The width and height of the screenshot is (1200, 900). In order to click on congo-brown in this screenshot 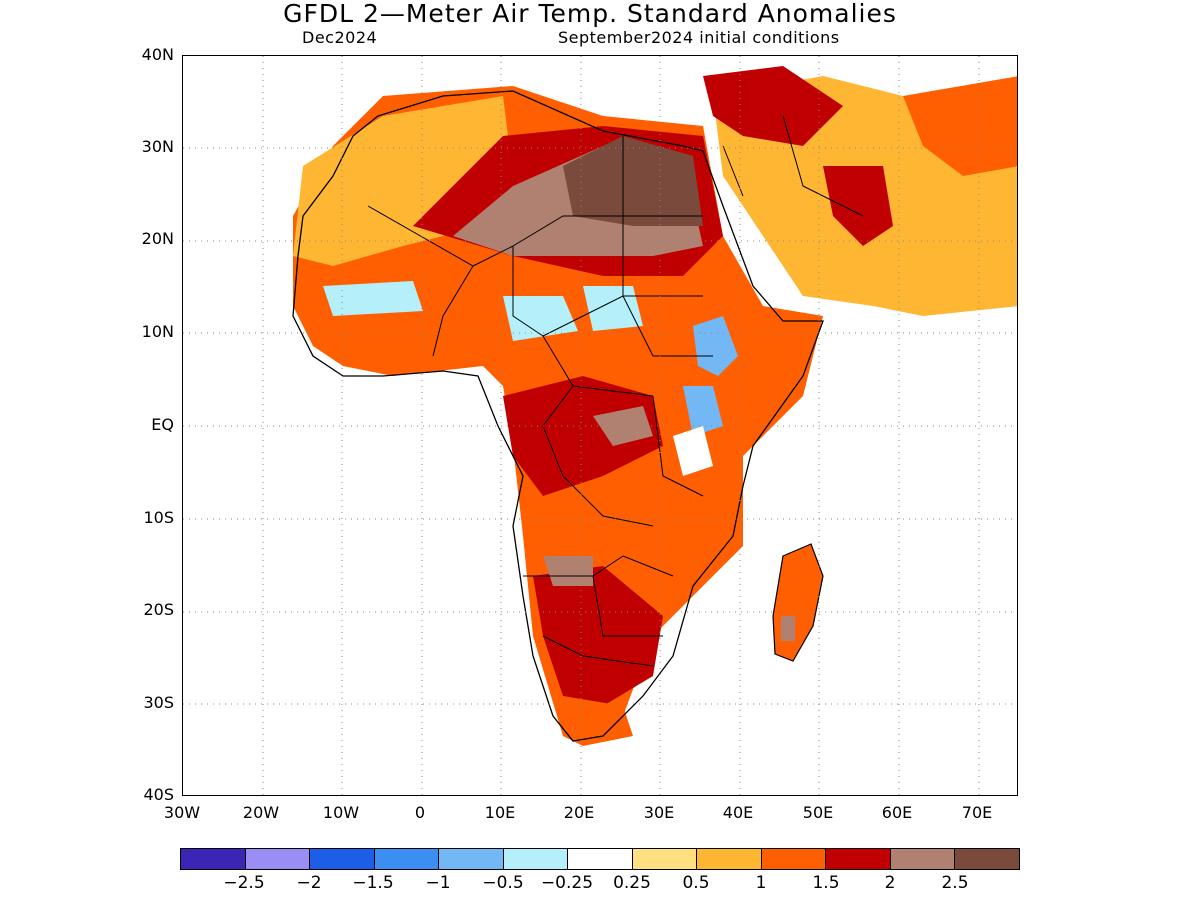, I will do `click(623, 426)`.